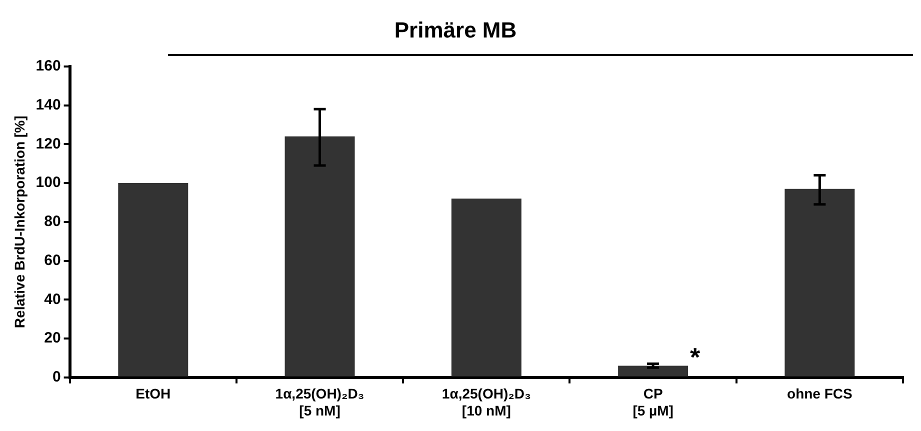  I want to click on x-tick-label: 1α,25(OH)₂D₃ [5 nM], so click(319, 402).